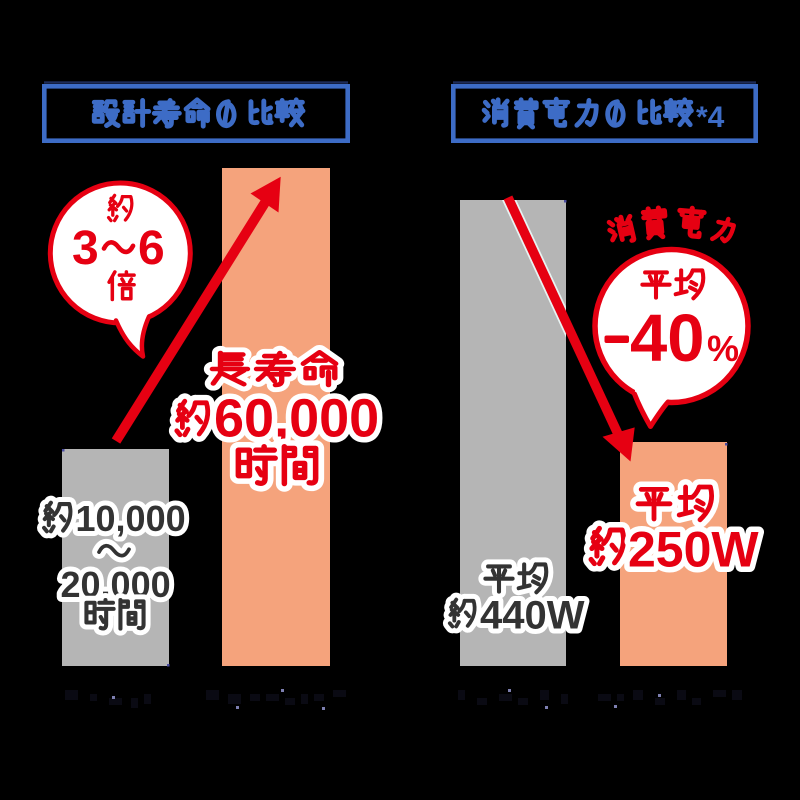 This screenshot has width=800, height=800. Describe the element at coordinates (151, 248) in the screenshot. I see `svg-text: 6` at that location.